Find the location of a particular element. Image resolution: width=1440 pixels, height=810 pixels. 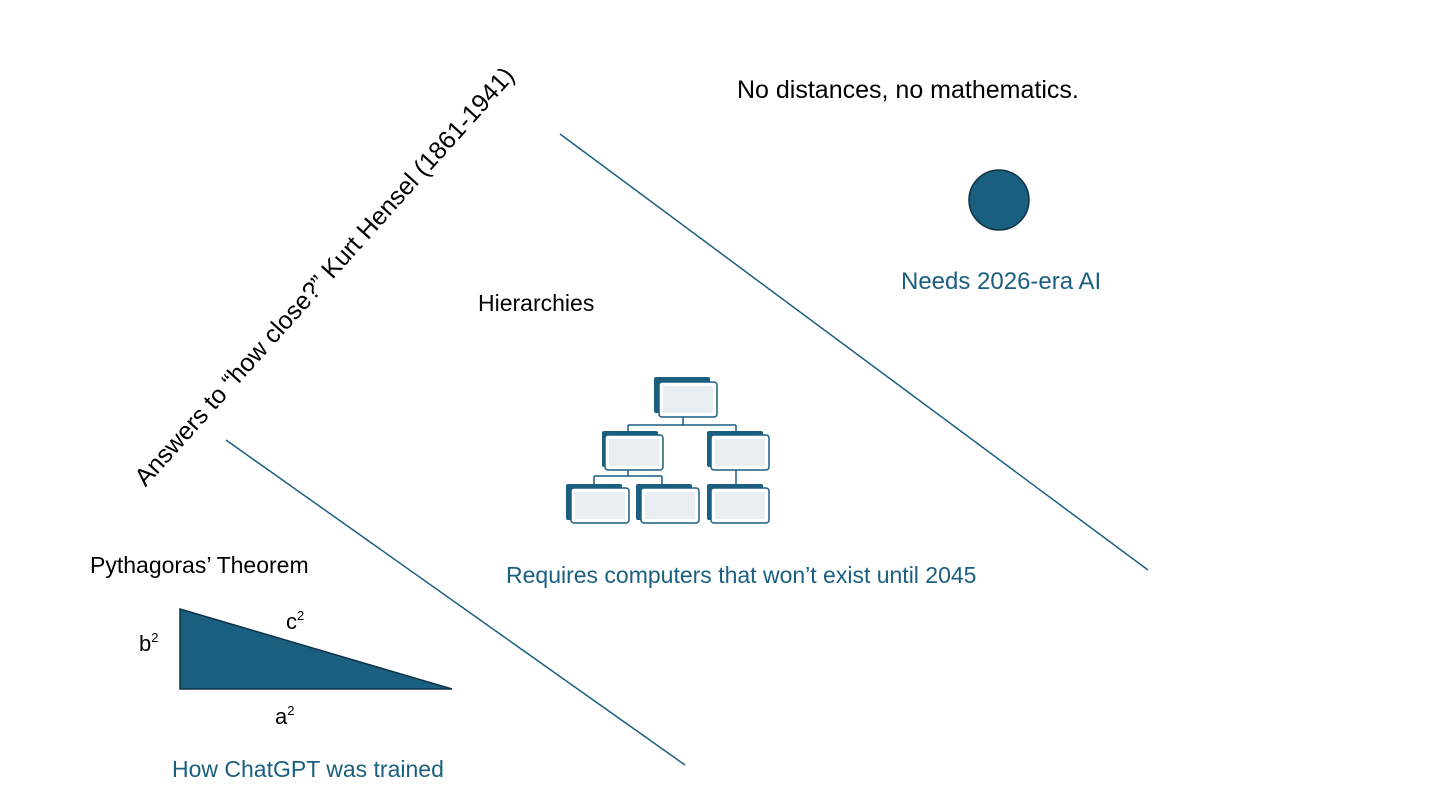

no-distances-title: No distances, no mathematics. is located at coordinates (908, 90).